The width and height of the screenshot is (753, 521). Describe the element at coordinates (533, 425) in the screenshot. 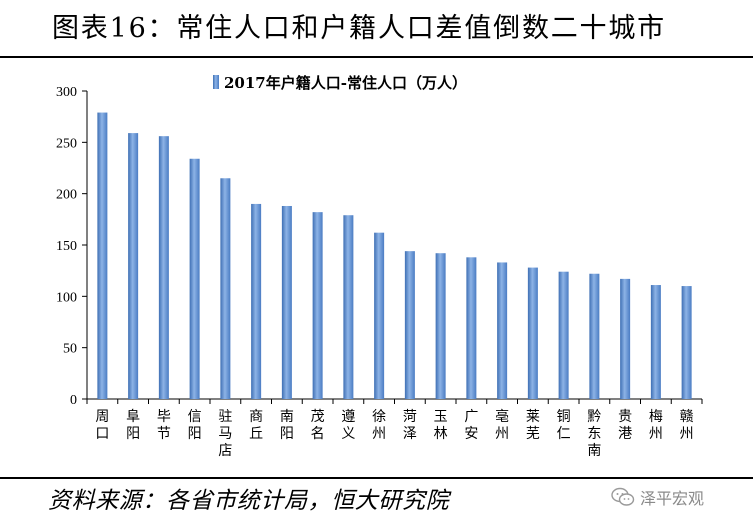

I see `x-tick-label: 莱芜` at that location.